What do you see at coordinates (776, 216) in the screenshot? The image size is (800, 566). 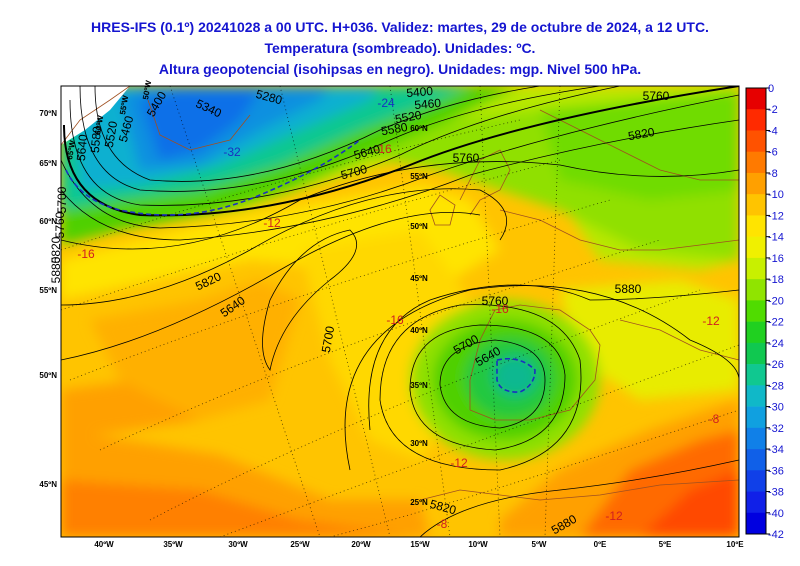 I see `legend-tick-label: -12` at bounding box center [776, 216].